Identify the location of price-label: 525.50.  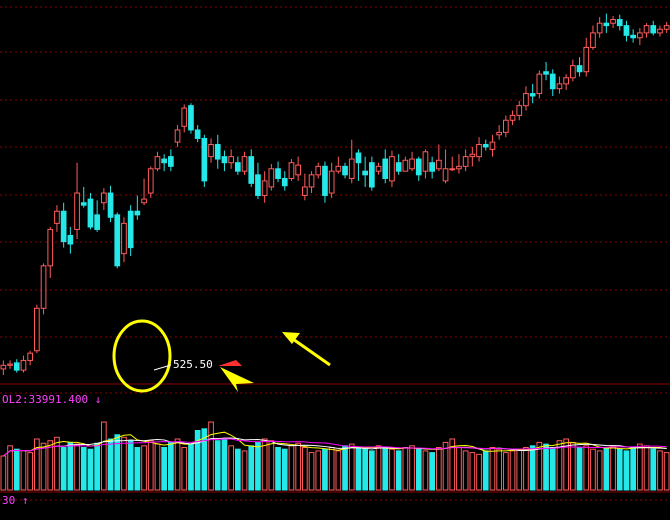
(193, 364).